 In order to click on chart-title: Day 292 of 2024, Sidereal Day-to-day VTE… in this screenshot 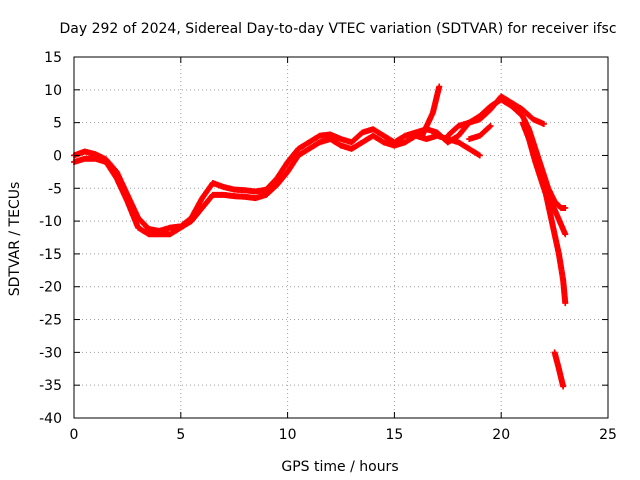, I will do `click(337, 29)`.